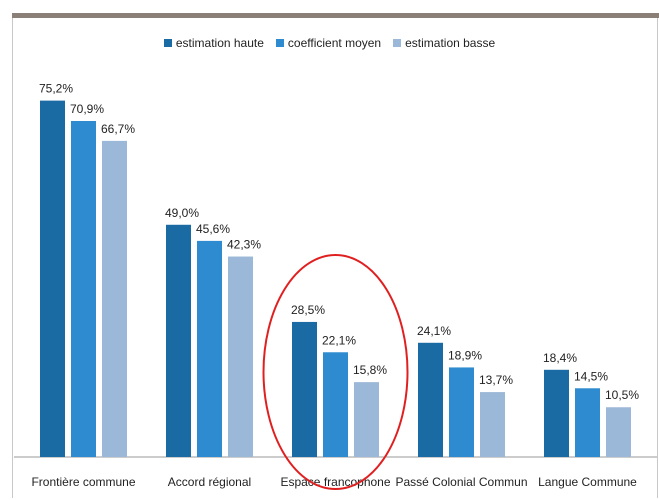 This screenshot has width=659, height=500. Describe the element at coordinates (308, 310) in the screenshot. I see `data-label: 28,5%` at that location.